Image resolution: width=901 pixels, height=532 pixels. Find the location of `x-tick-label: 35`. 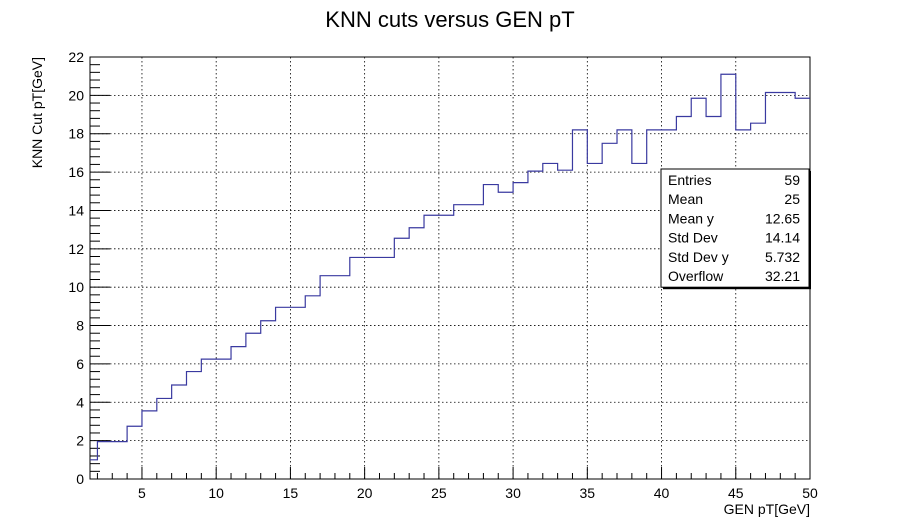

x-tick-label: 35 is located at coordinates (588, 493).